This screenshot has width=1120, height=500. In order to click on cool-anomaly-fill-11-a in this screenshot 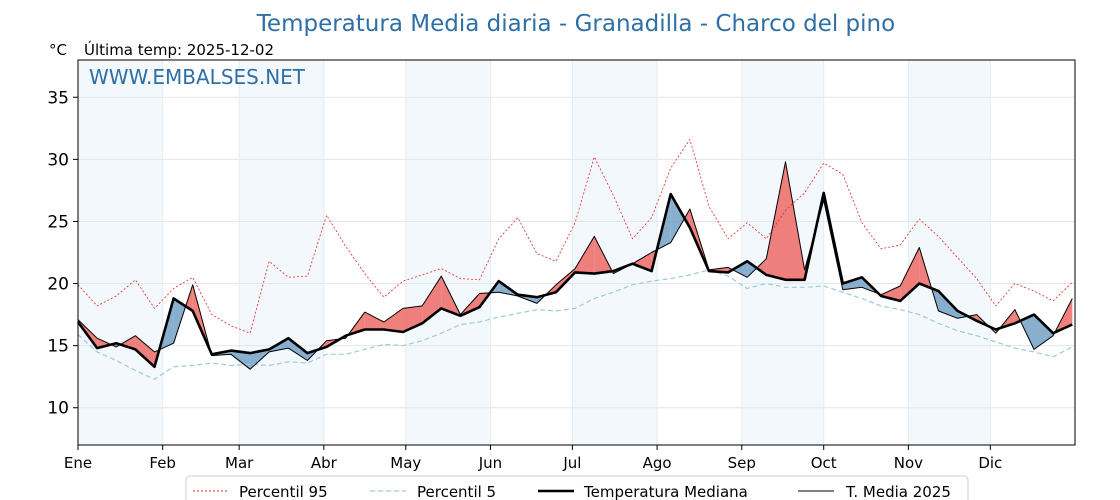, I will do `click(298, 349)`.